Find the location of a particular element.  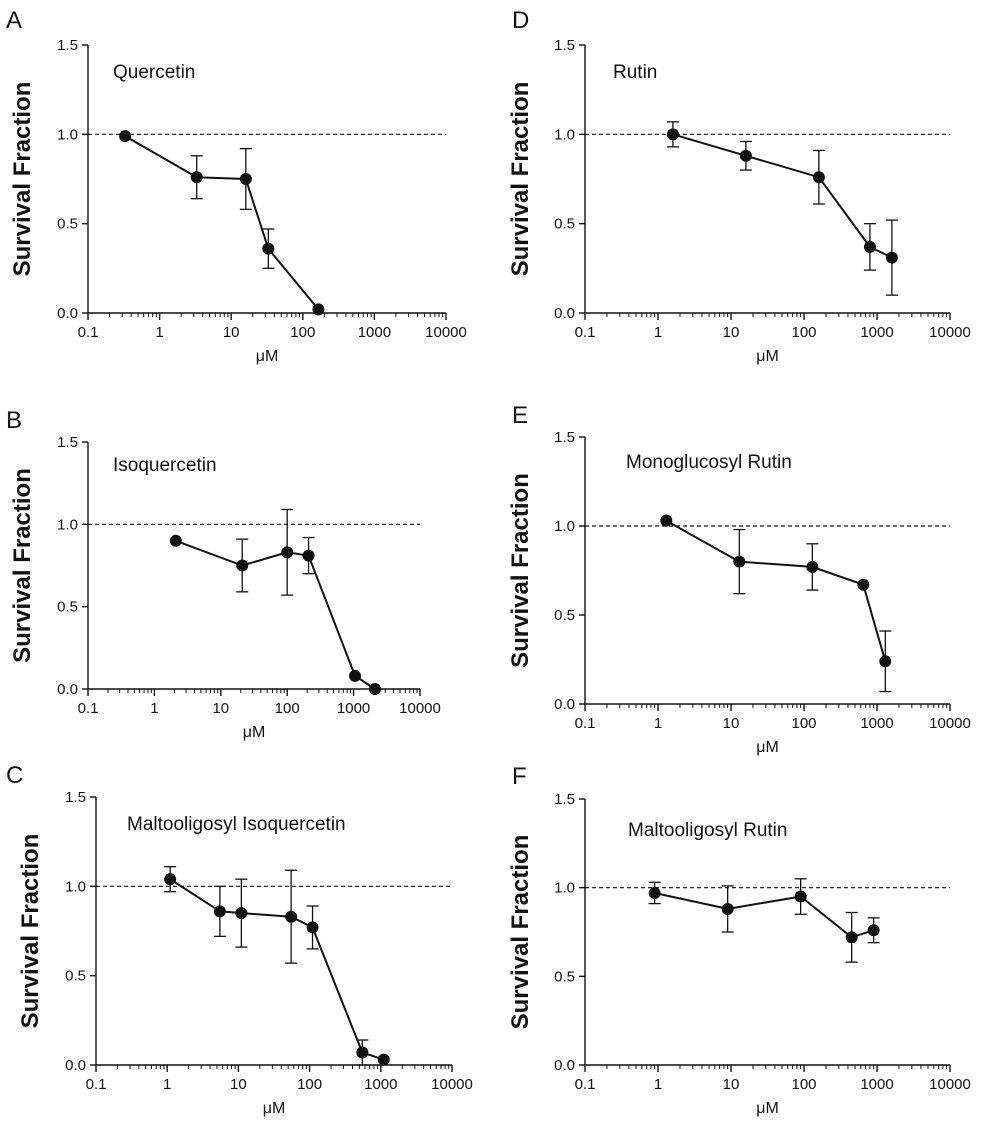

panel-letter: D is located at coordinates (520, 20).